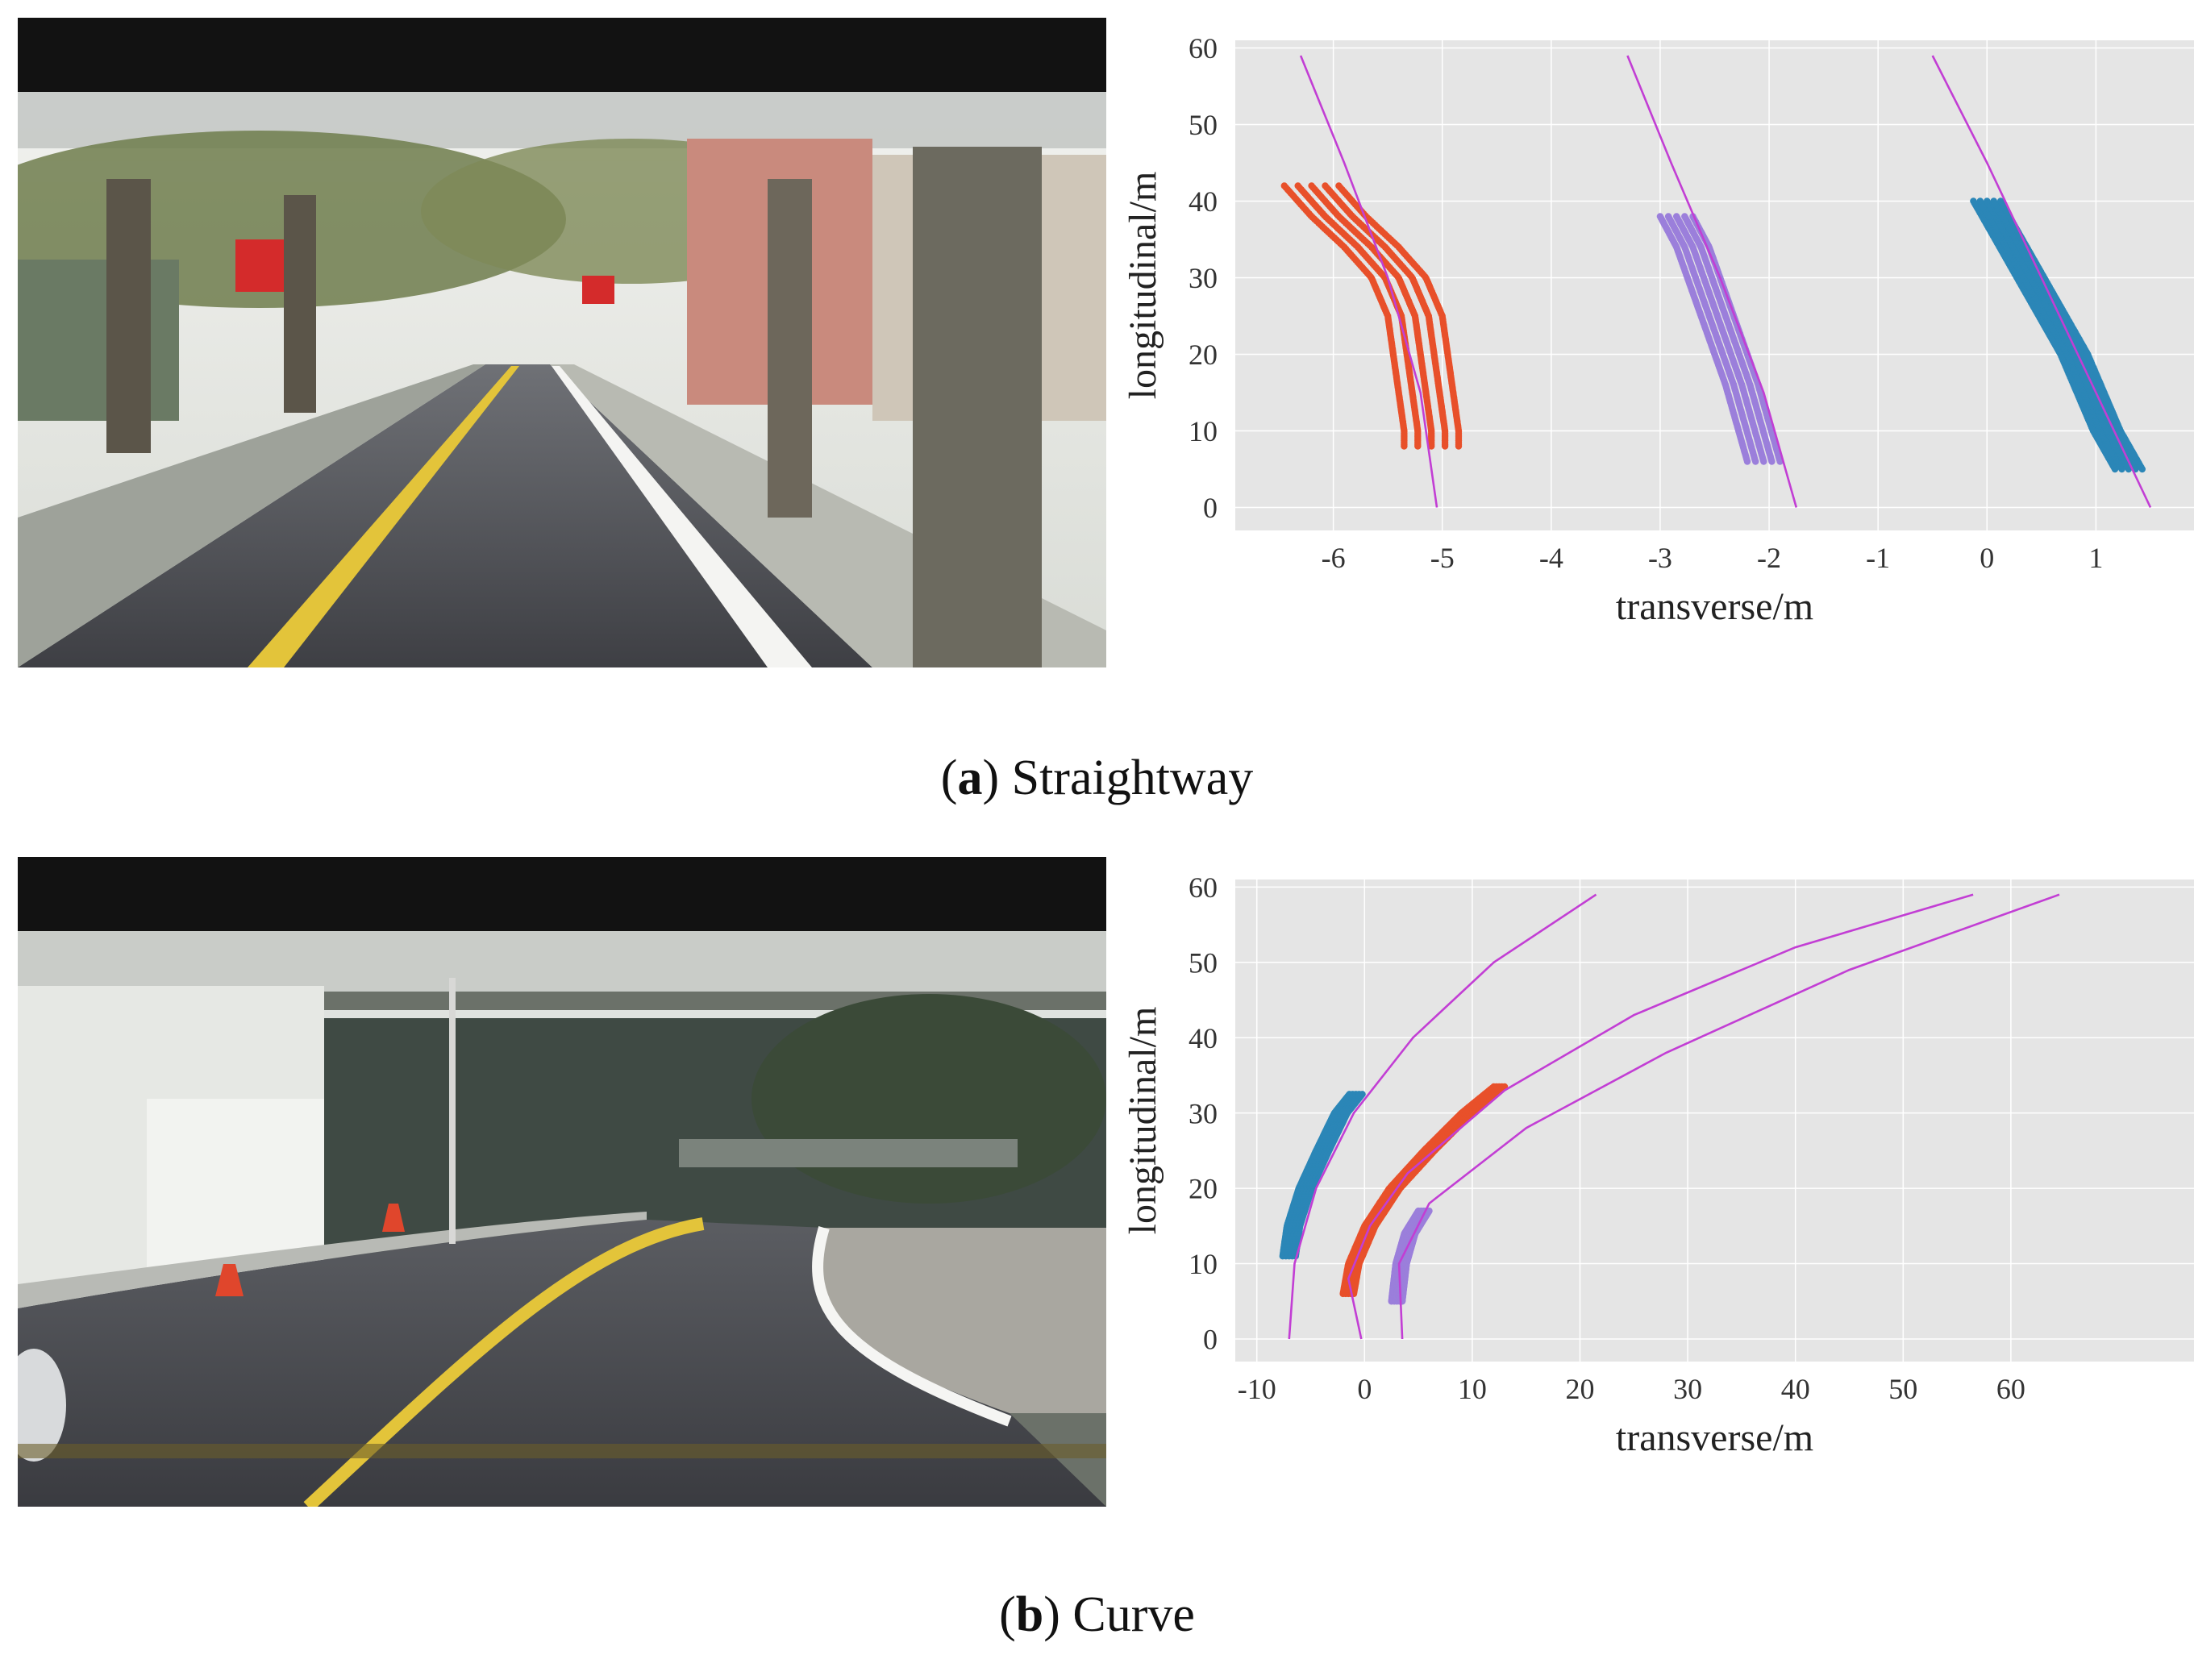  What do you see at coordinates (1322, 1175) in the screenshot?
I see `series-blue` at bounding box center [1322, 1175].